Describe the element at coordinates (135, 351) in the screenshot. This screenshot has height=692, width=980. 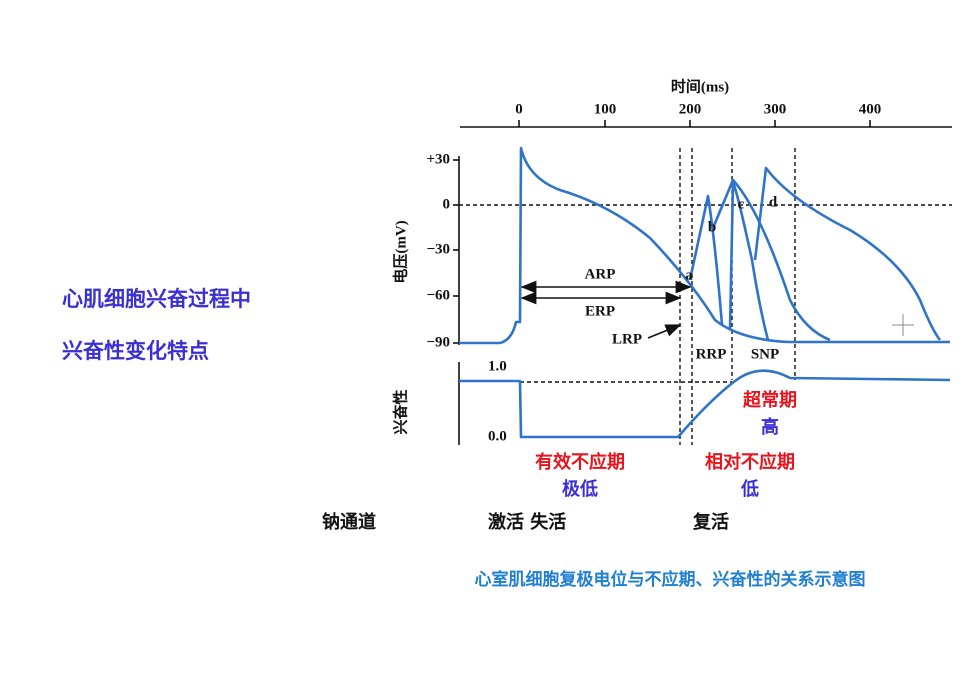
I see `title-line: 兴奋性变化特点` at that location.